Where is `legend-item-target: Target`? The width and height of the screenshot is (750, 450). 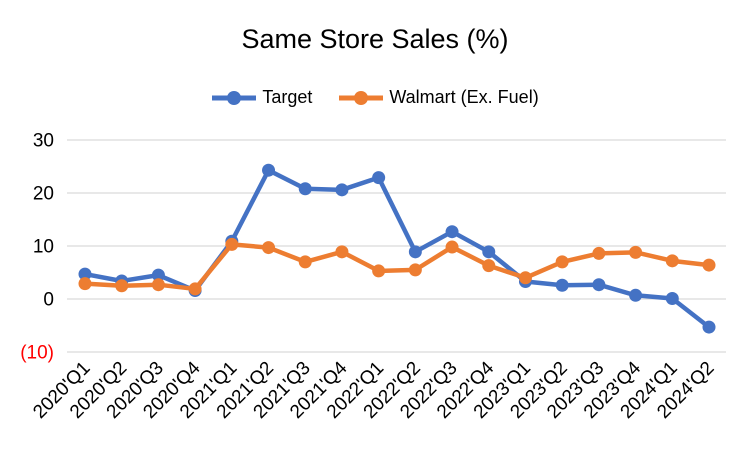 legend-item-target: Target is located at coordinates (261, 97).